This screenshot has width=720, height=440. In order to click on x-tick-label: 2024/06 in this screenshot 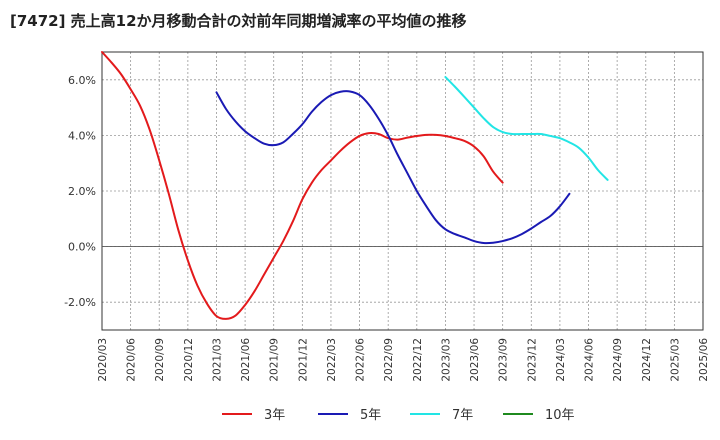, I will do `click(590, 360)`.